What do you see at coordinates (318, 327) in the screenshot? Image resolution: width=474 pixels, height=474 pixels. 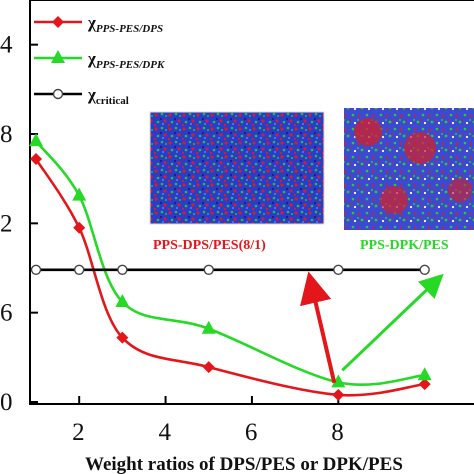 I see `arrow-dps` at bounding box center [318, 327].